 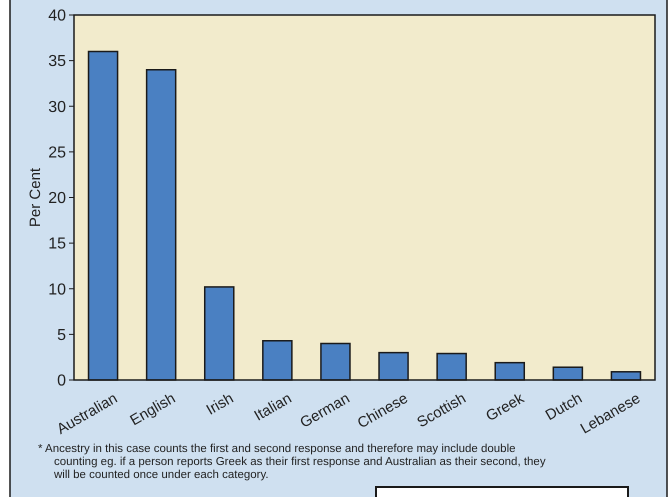 I want to click on y-tick-label: 40, so click(x=57, y=16).